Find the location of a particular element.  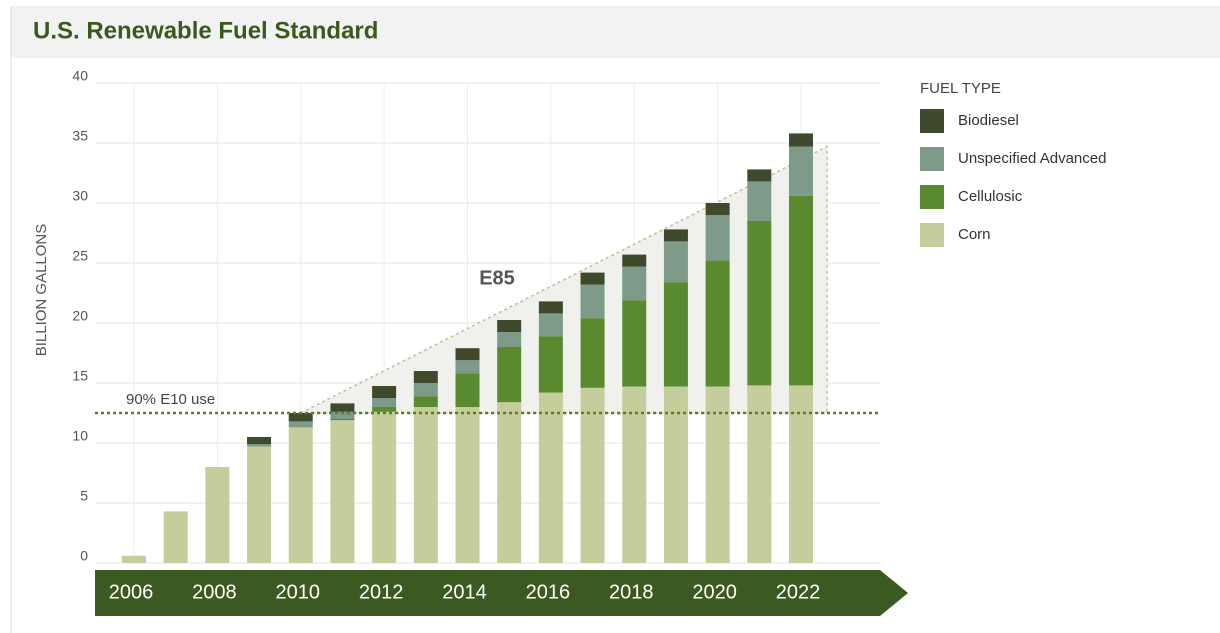

x-tick-label: 2008 is located at coordinates (214, 592).